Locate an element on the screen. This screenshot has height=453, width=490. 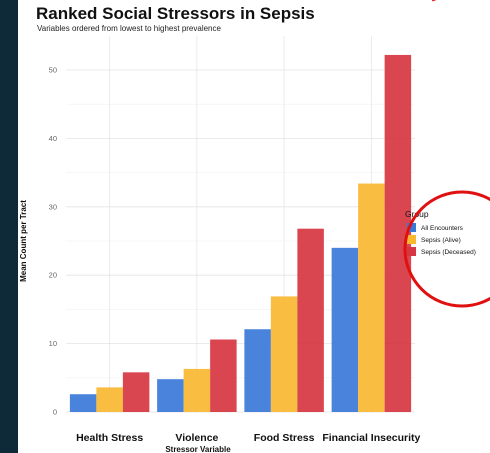
category-label: Health Stress is located at coordinates (109, 438).